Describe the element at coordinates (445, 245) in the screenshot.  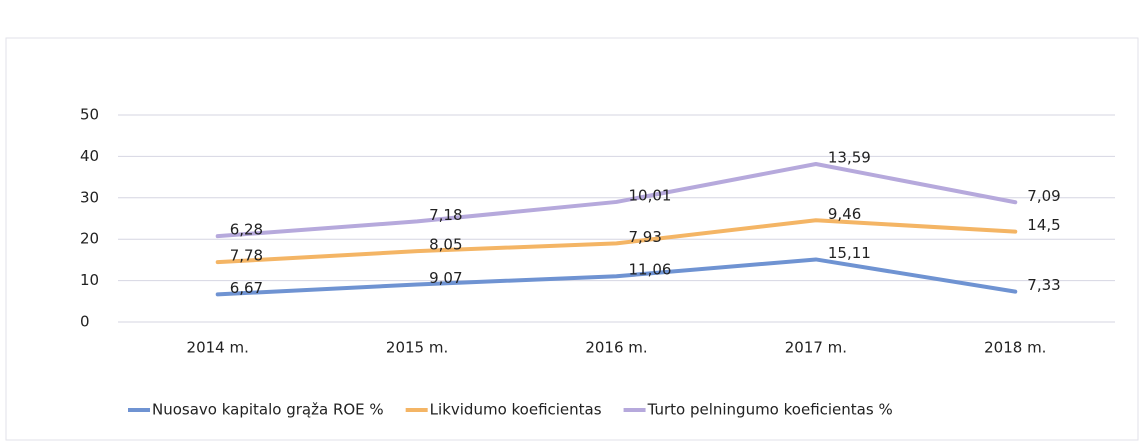
I see `data-label: 8,05` at that location.